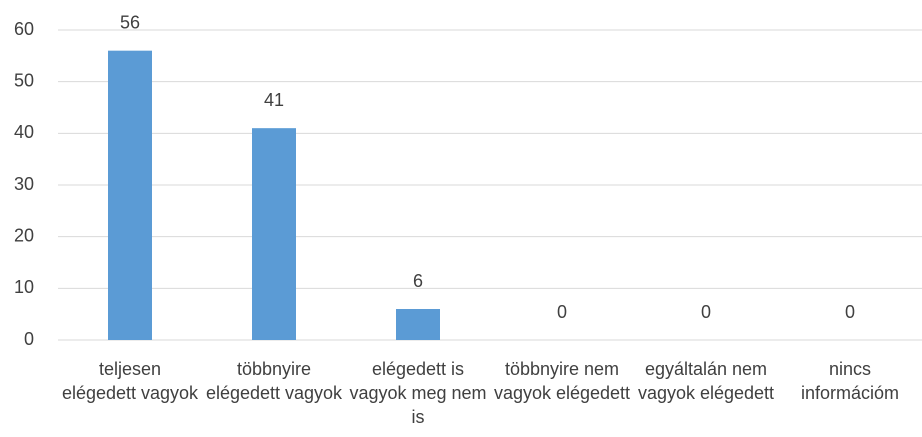 Image resolution: width=922 pixels, height=437 pixels. I want to click on x-tick-label: elégedett is vagyok meg nem is, so click(418, 393).